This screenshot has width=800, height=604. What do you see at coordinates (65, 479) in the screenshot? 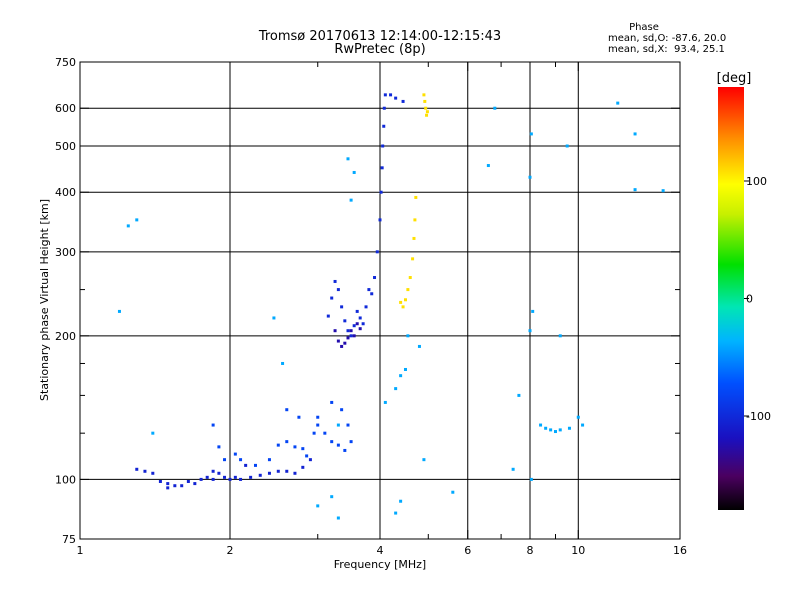
I see `y-tick-label: 100` at bounding box center [65, 479].